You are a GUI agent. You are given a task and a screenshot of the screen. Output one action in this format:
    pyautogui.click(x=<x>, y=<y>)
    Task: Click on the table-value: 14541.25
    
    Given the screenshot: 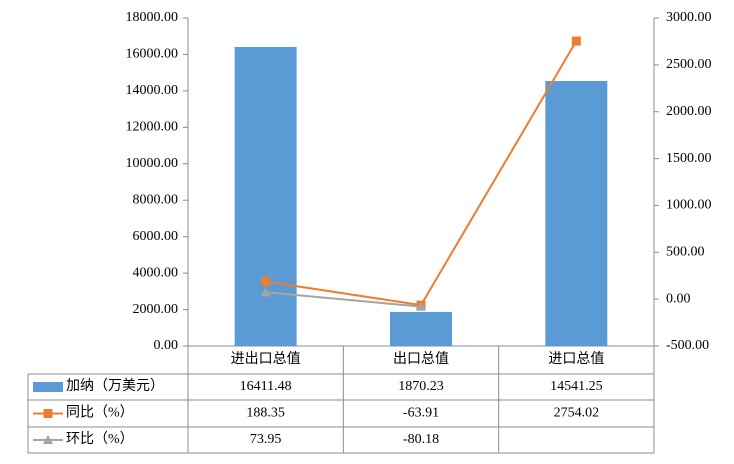 What is the action you would take?
    pyautogui.click(x=576, y=386)
    